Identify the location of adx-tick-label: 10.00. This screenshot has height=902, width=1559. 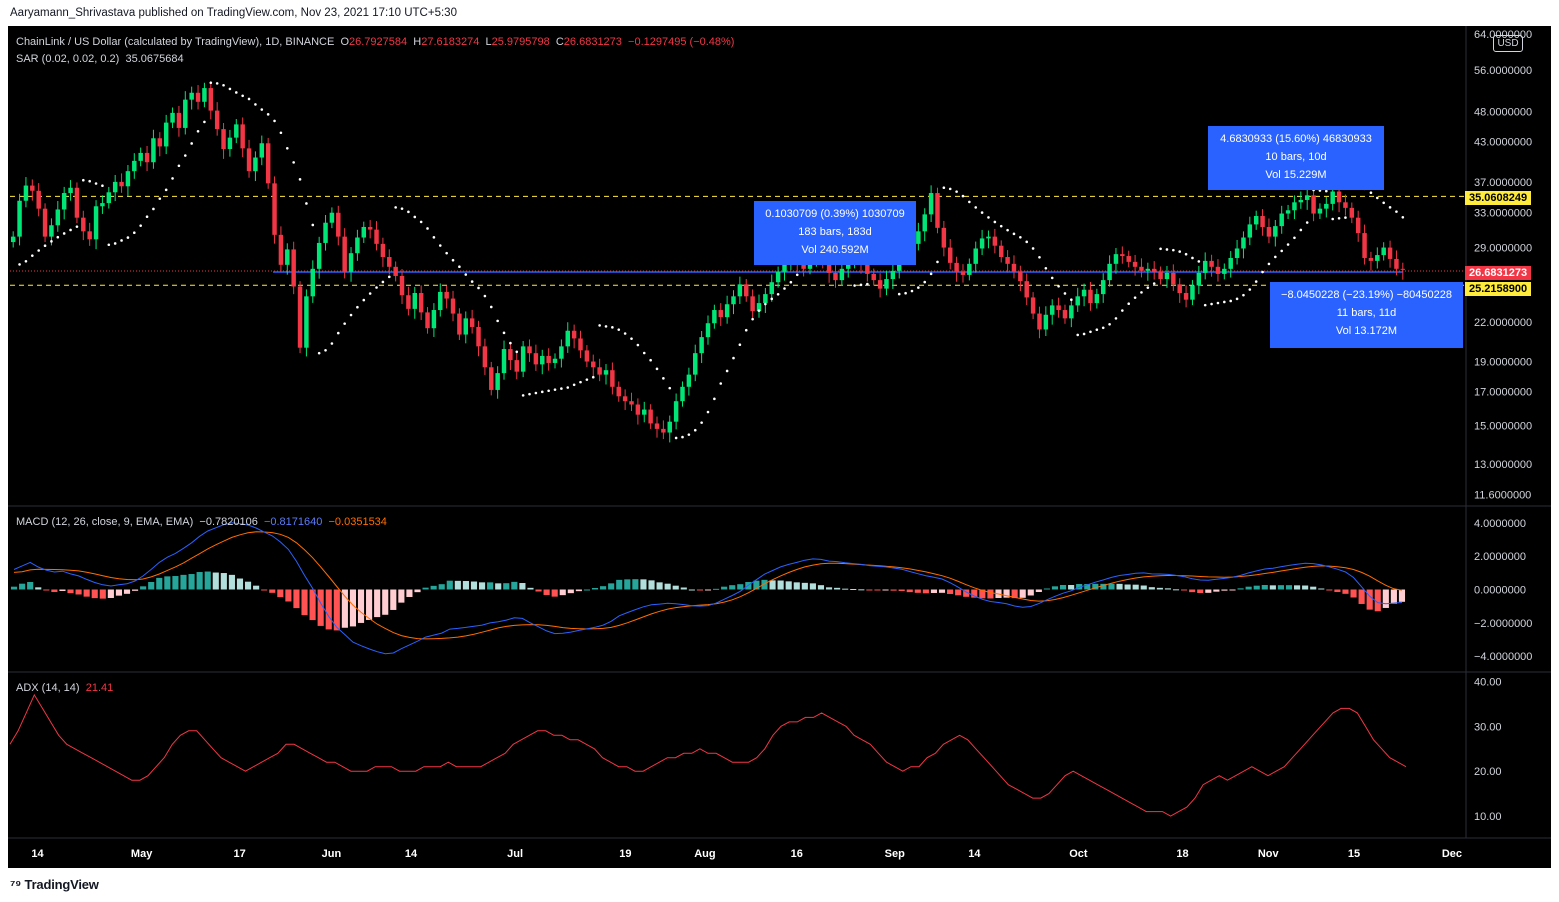
(1488, 817).